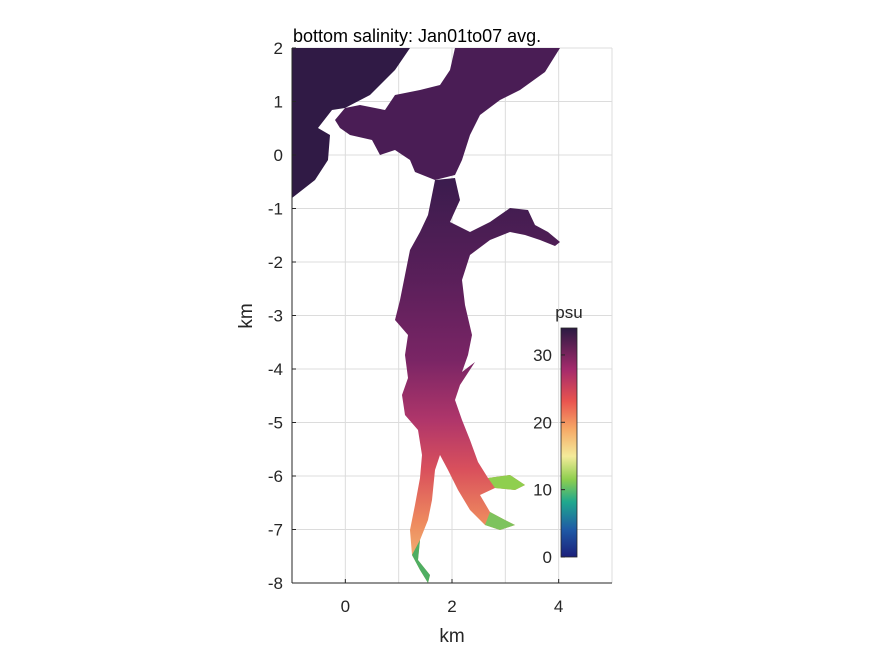 The height and width of the screenshot is (656, 875). I want to click on y-tick-label: -8, so click(275, 583).